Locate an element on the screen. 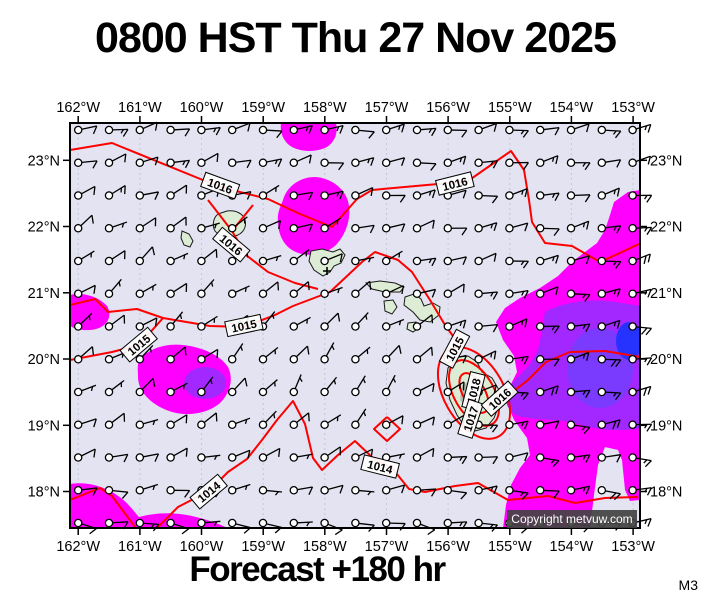 The width and height of the screenshot is (711, 600). lon-label-bottom: 156°W is located at coordinates (448, 547).